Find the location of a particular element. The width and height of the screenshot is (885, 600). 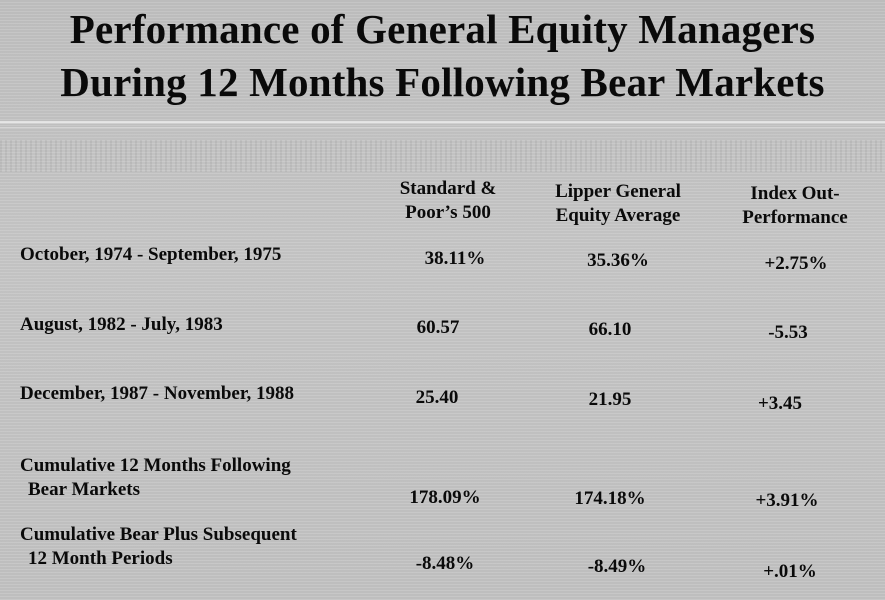

row-label-line: August, 1982 - July, 1983 is located at coordinates (121, 324).